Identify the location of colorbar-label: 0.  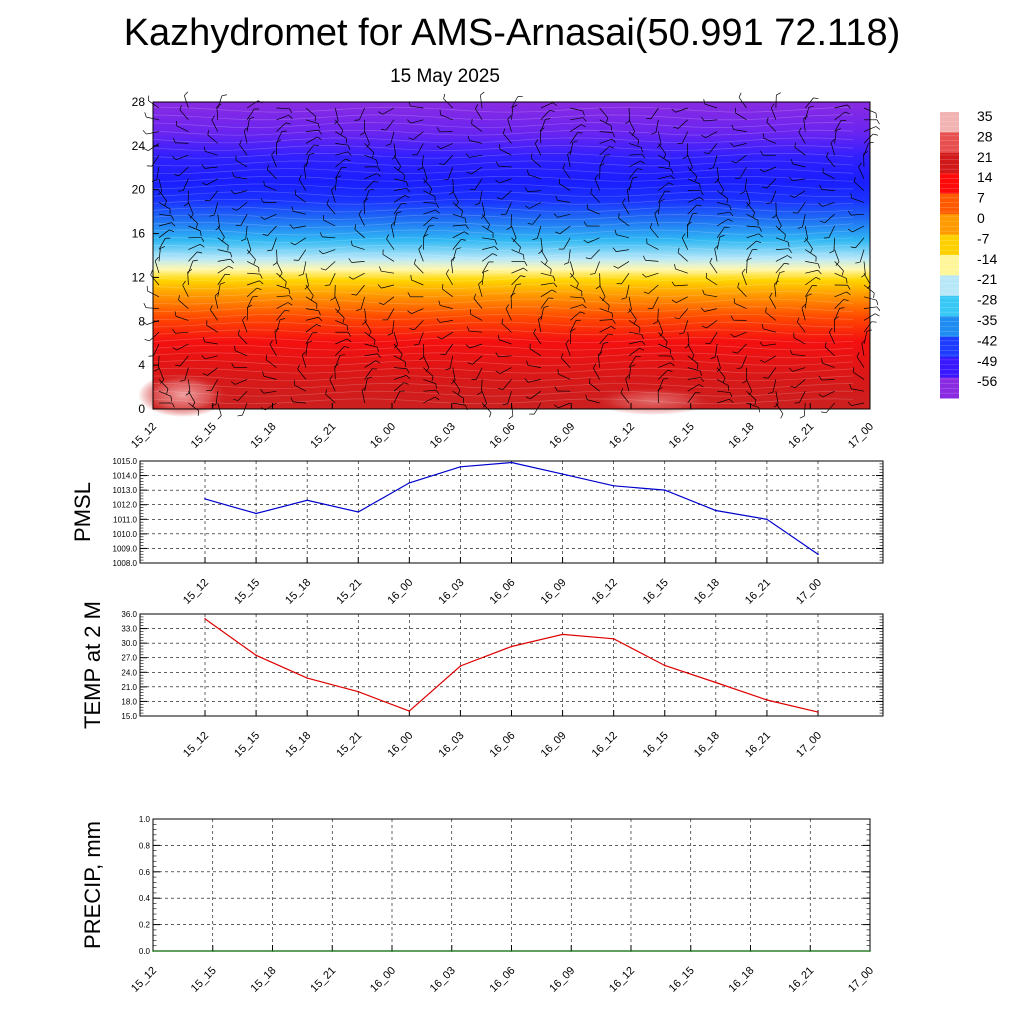
(981, 218).